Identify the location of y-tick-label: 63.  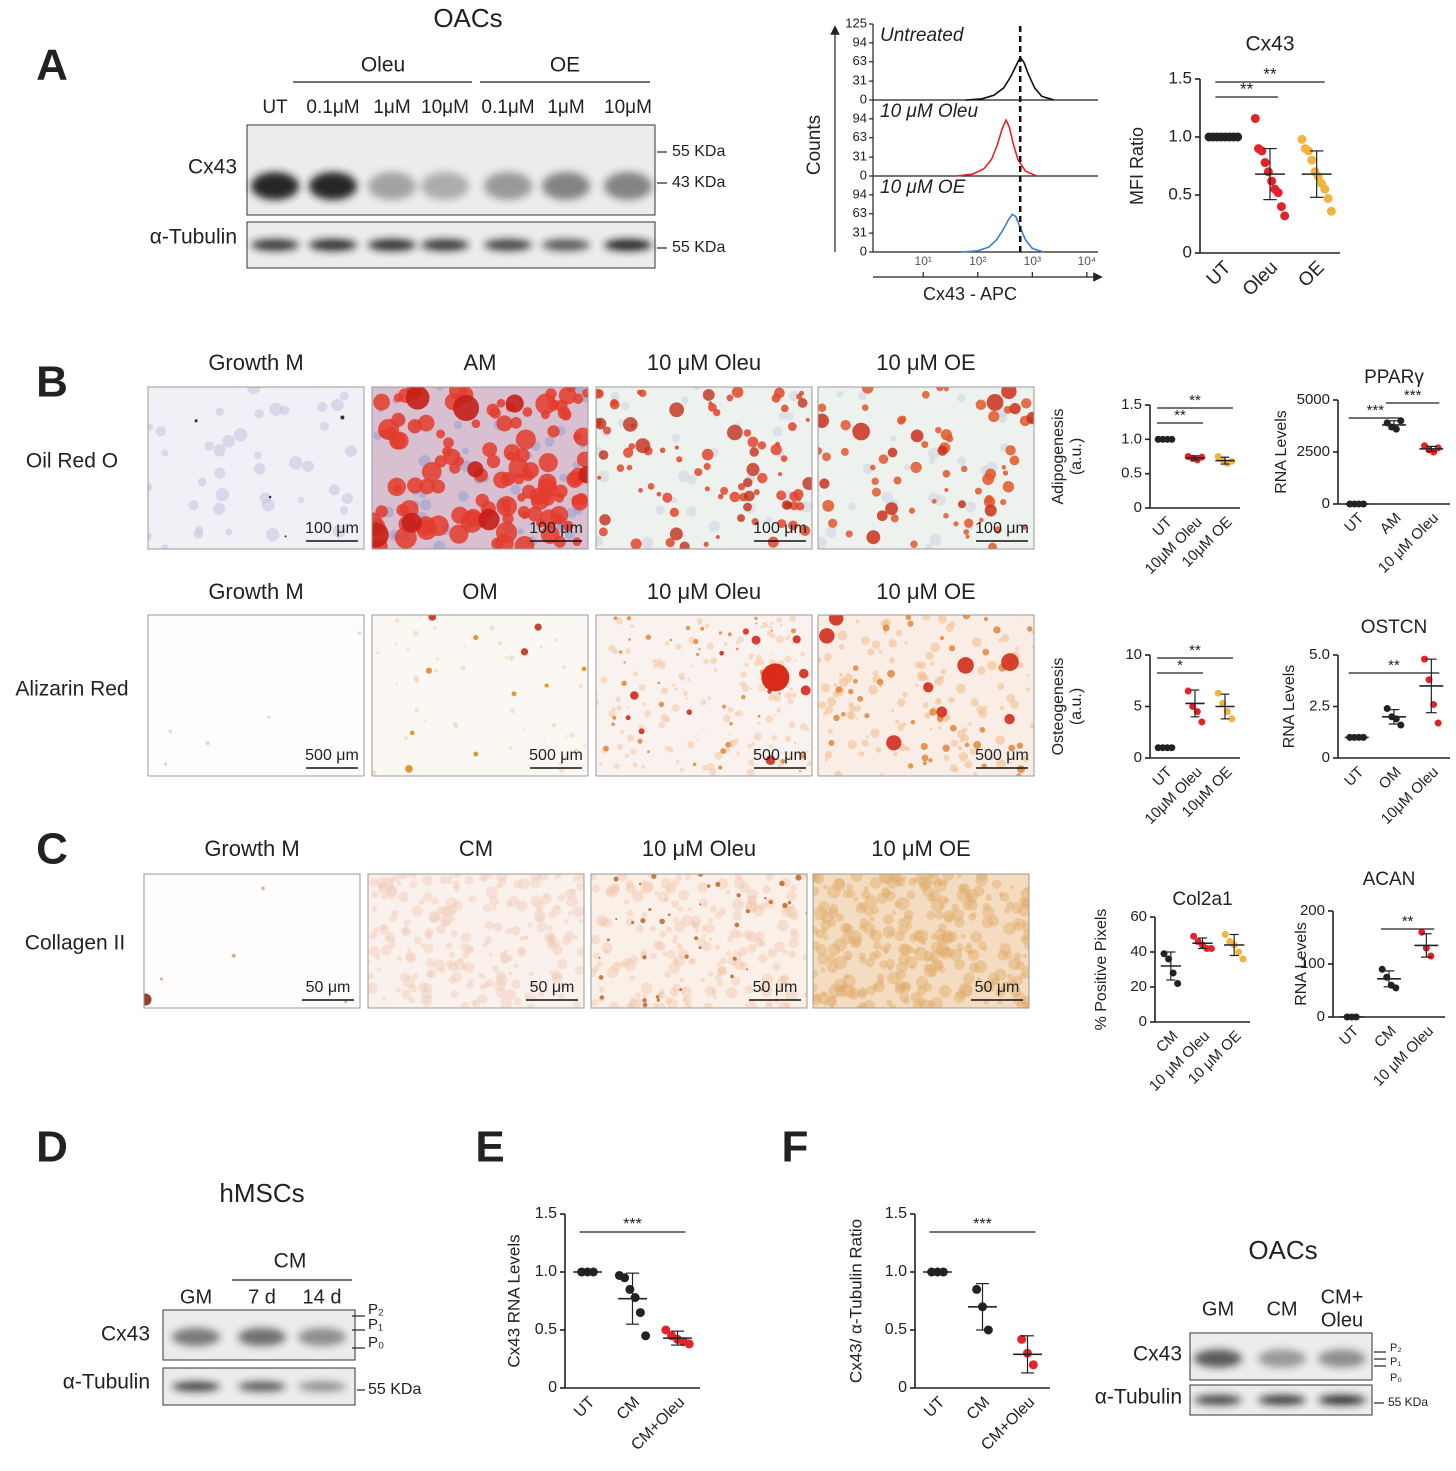
(860, 60).